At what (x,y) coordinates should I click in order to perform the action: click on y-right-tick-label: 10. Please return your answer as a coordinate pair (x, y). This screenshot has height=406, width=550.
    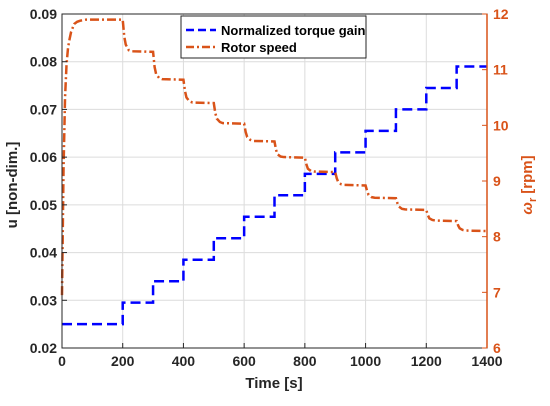
    Looking at the image, I should click on (501, 125).